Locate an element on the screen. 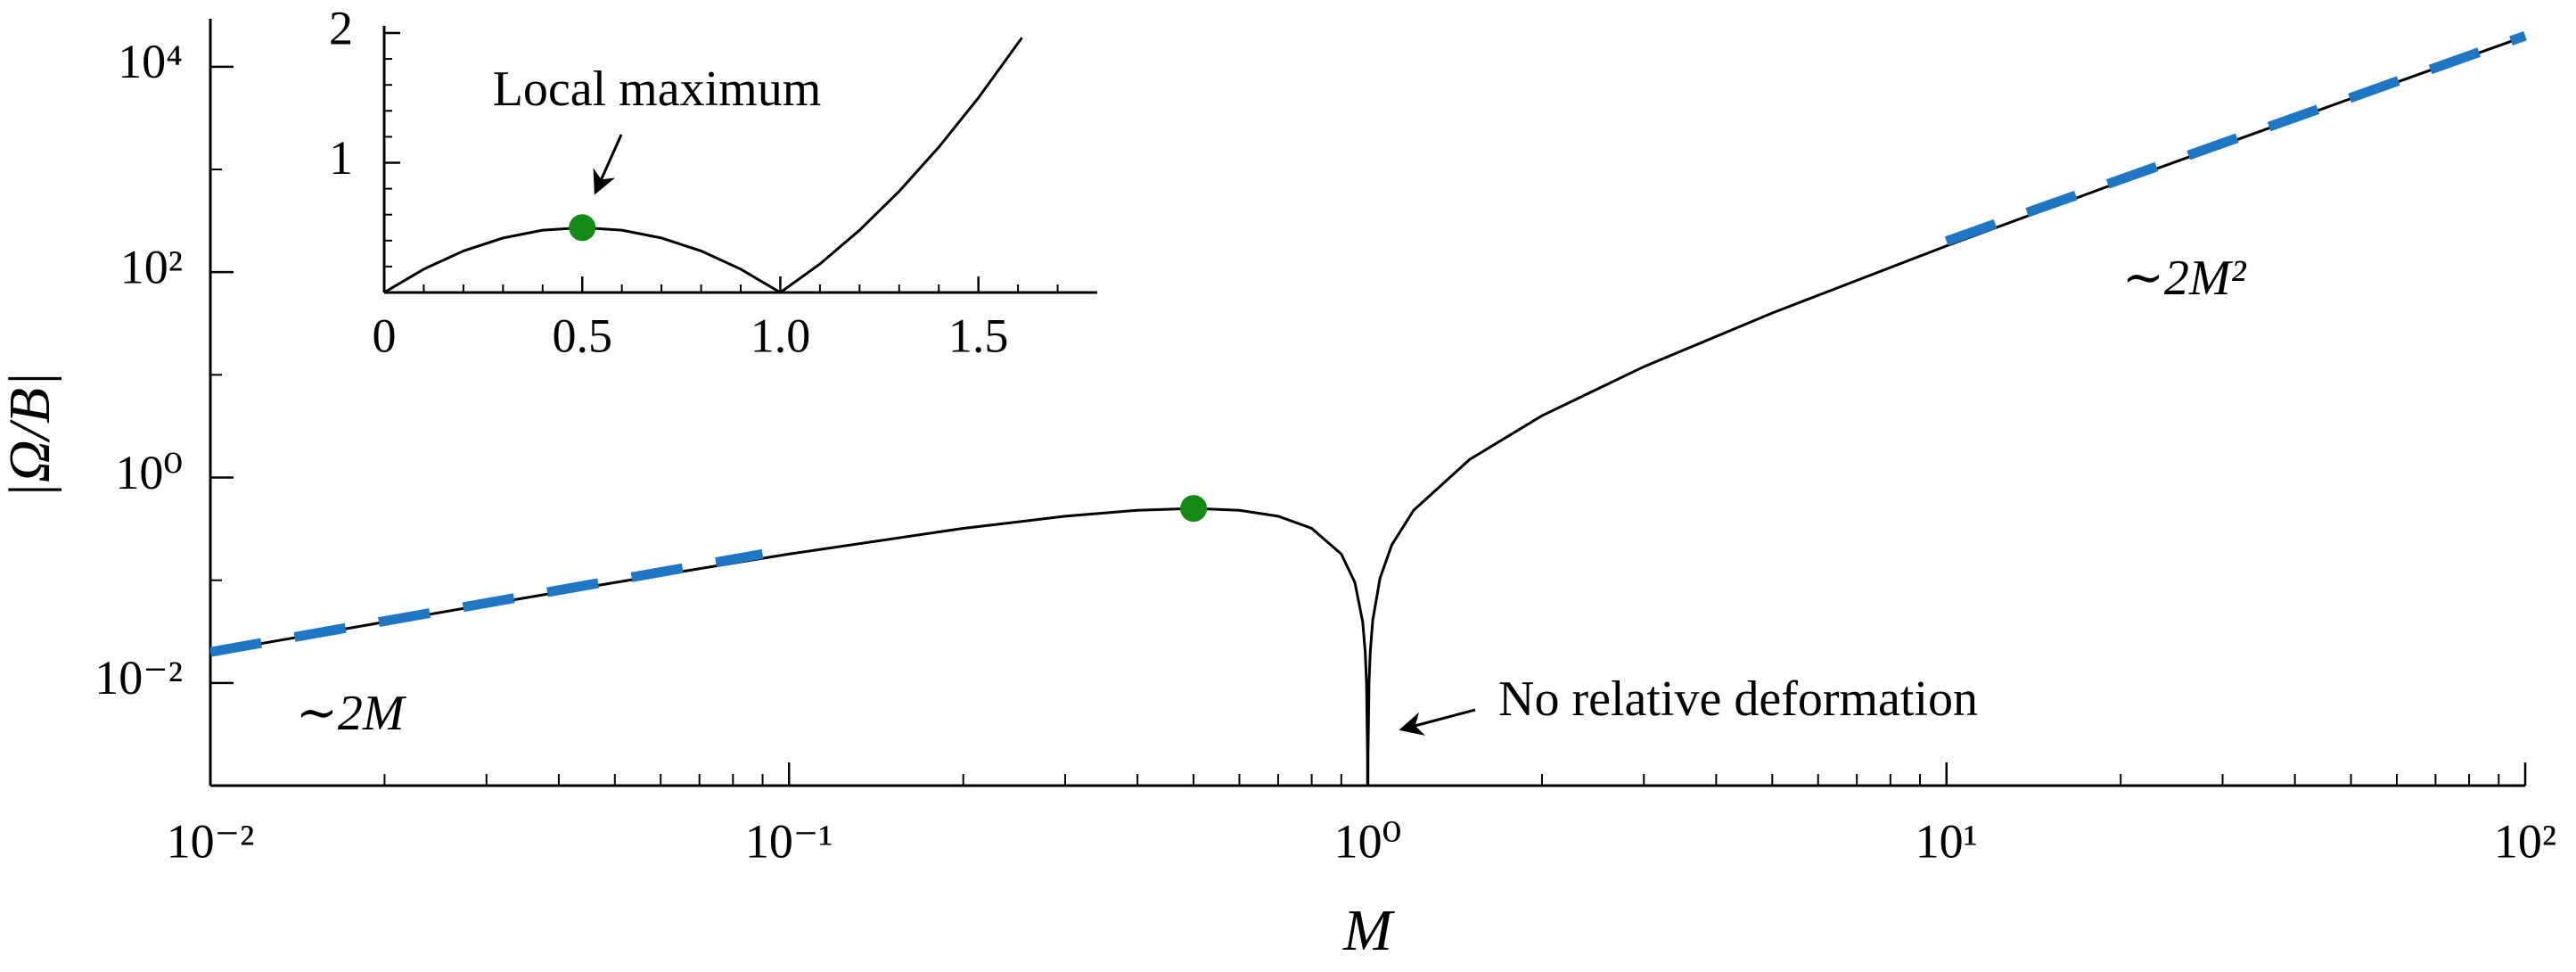 This screenshot has width=2576, height=972. y-tick-label: 10⁴ is located at coordinates (150, 62).